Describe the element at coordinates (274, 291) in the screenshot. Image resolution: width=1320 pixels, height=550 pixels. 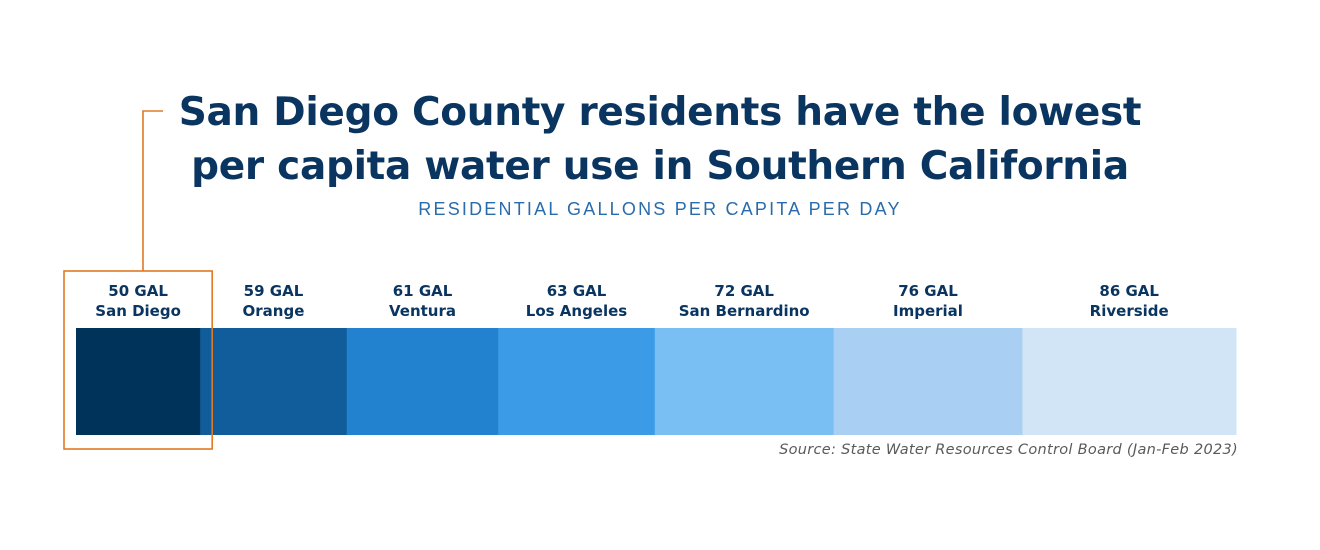
I see `value-label-orange: 59 GAL` at that location.